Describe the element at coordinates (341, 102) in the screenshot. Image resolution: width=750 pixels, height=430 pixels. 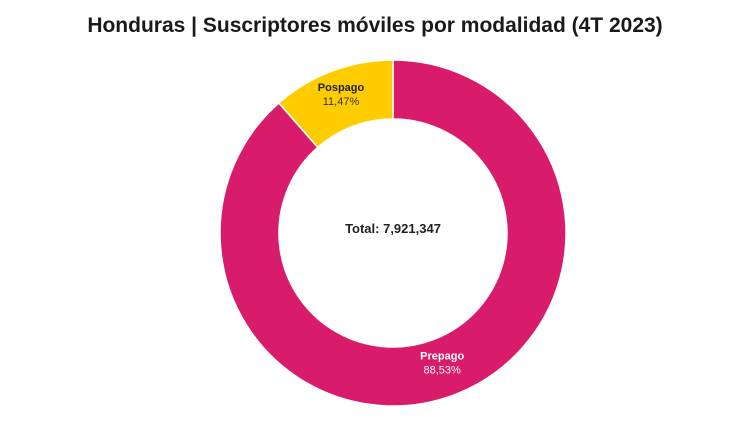
I see `slice-value-pospago: 11,47%` at that location.